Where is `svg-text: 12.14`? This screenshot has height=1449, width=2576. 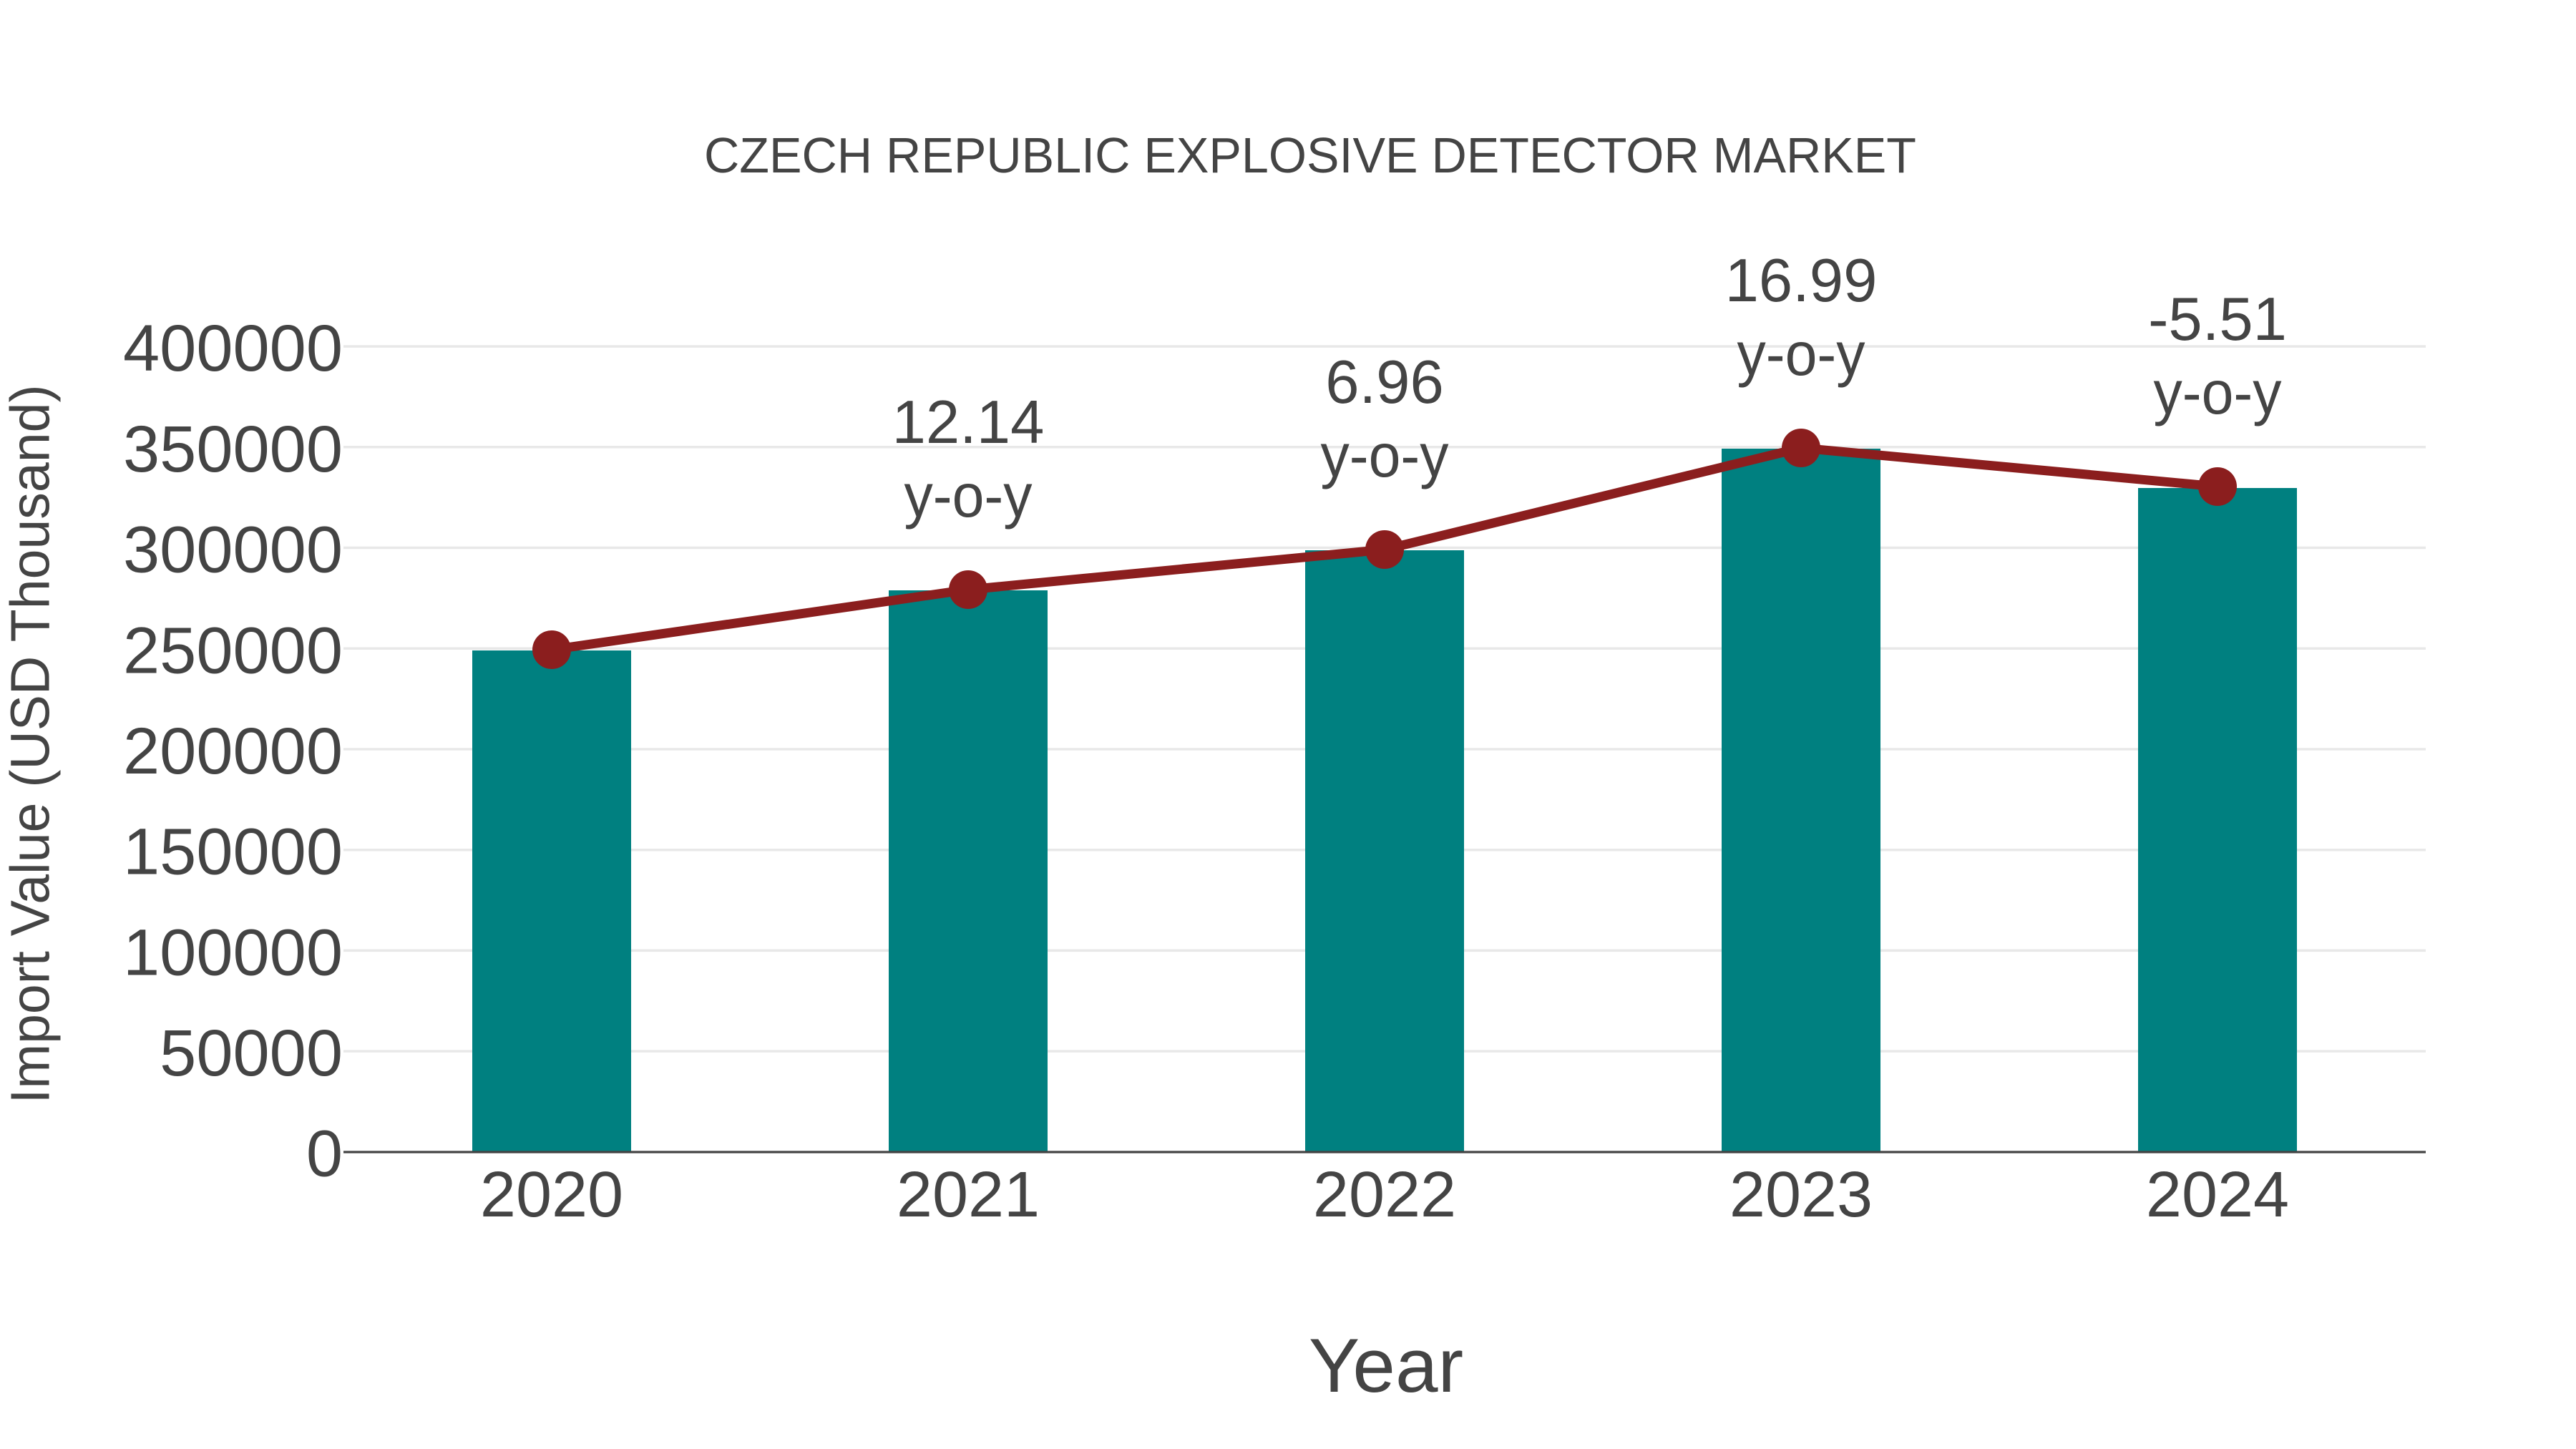 svg-text: 12.14 is located at coordinates (968, 423).